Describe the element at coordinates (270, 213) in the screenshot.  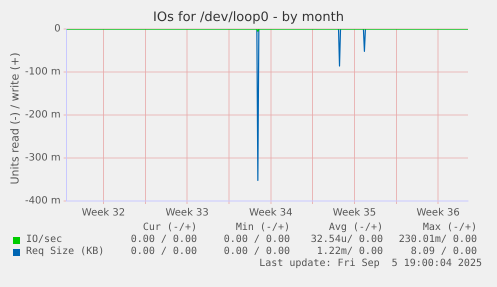
I see `x-tick-label: Week 34` at that location.